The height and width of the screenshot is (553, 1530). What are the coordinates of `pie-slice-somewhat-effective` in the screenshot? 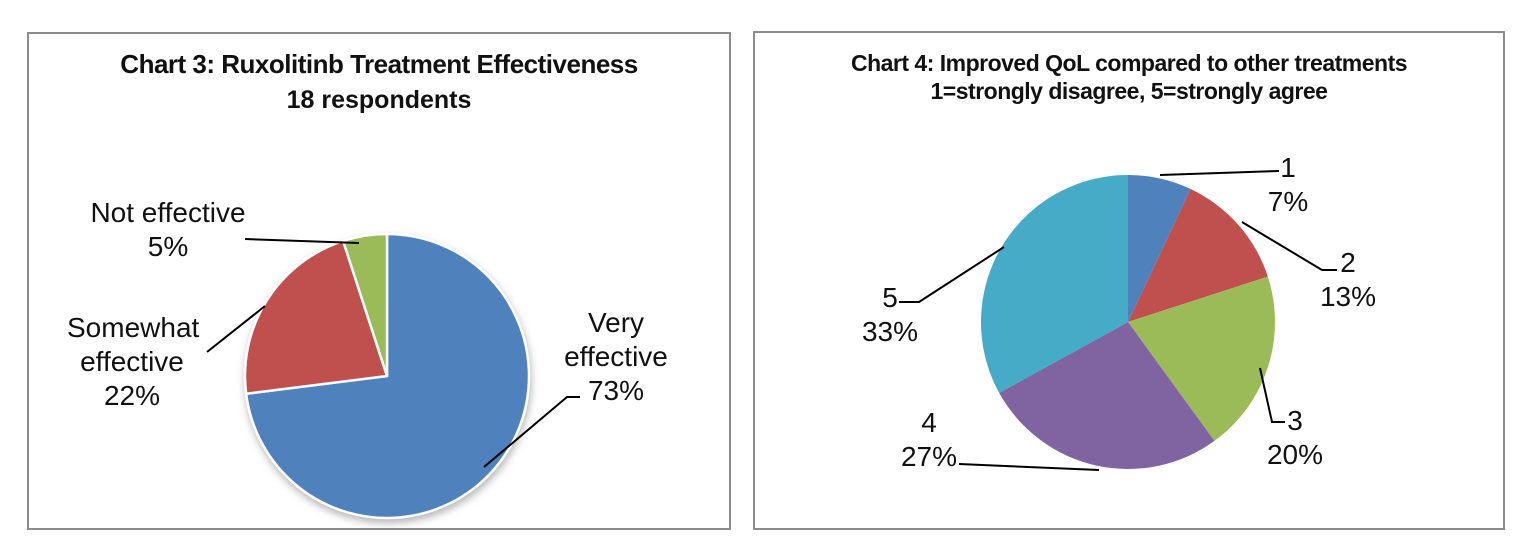 It's located at (316, 317).